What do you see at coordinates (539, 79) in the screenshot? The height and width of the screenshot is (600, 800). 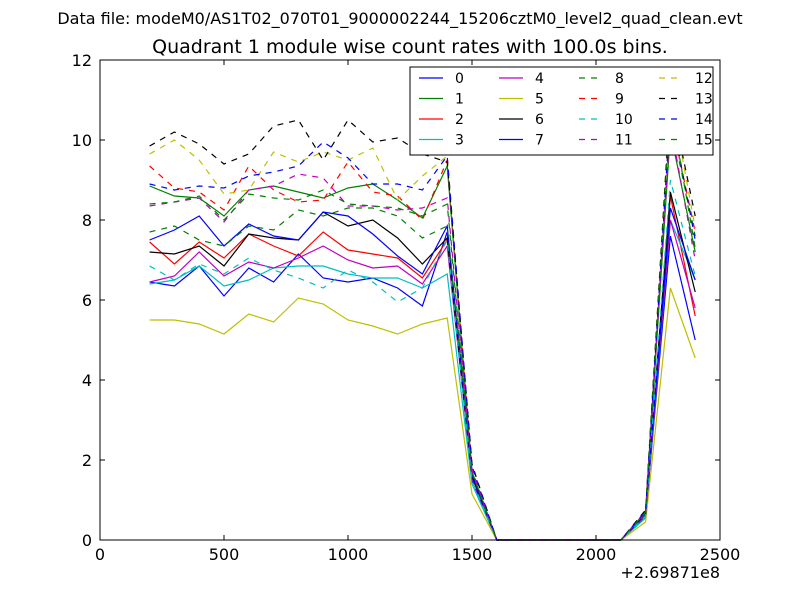 I see `legend-label-4: 4` at bounding box center [539, 79].